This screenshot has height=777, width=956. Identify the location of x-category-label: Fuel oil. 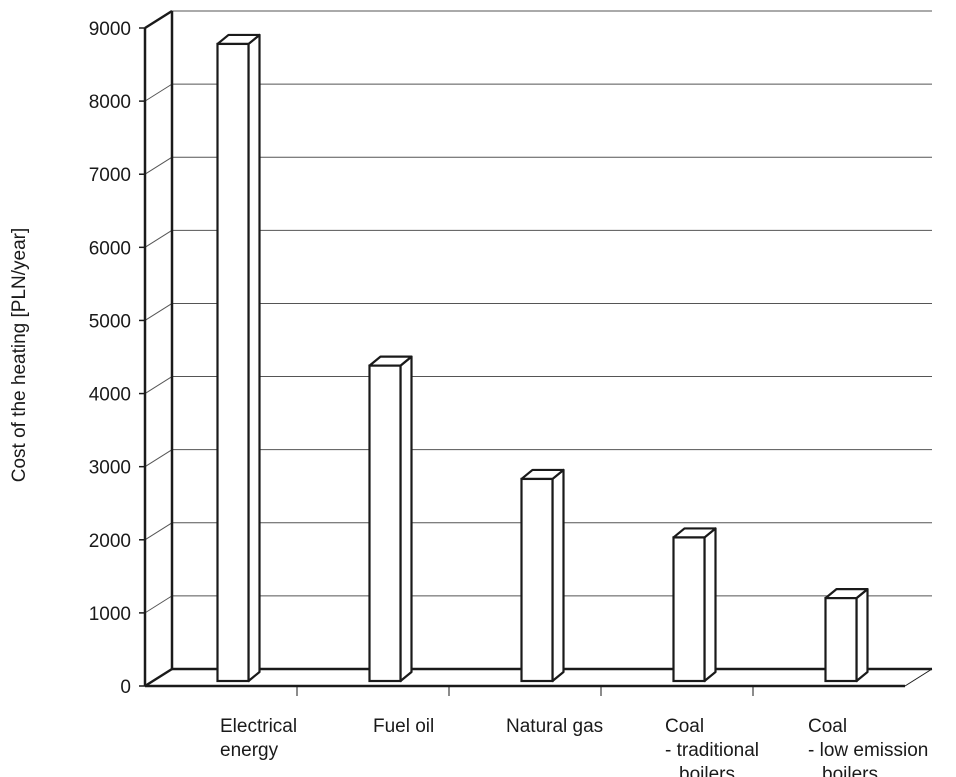
(403, 726).